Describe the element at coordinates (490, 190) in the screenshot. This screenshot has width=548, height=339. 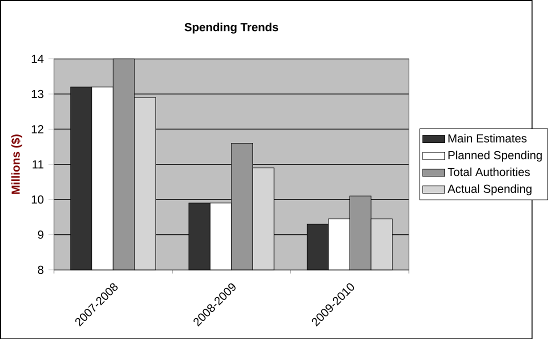
I see `legend-label: Actual Spending` at that location.